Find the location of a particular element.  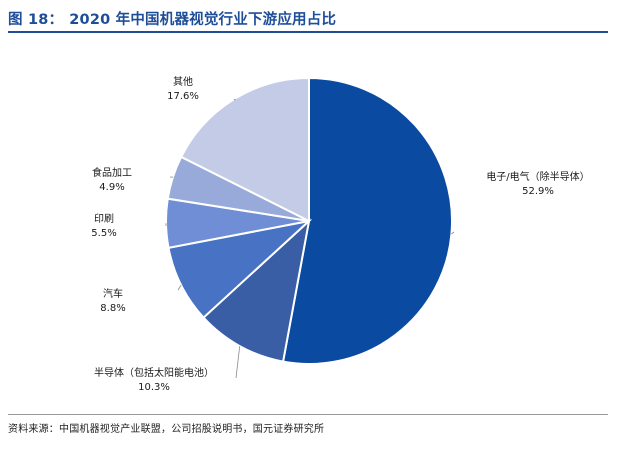

slice-category-label: 半导体（包括太阳能电池） is located at coordinates (154, 372).